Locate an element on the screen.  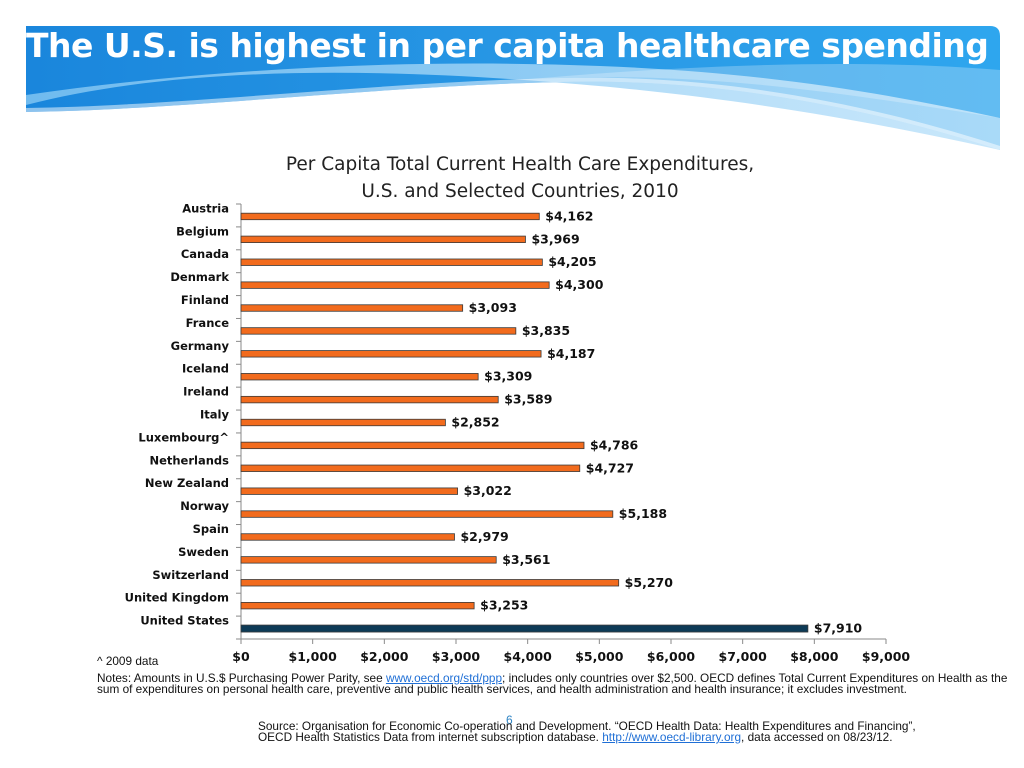
x-tick-label: $5,000 is located at coordinates (599, 656).